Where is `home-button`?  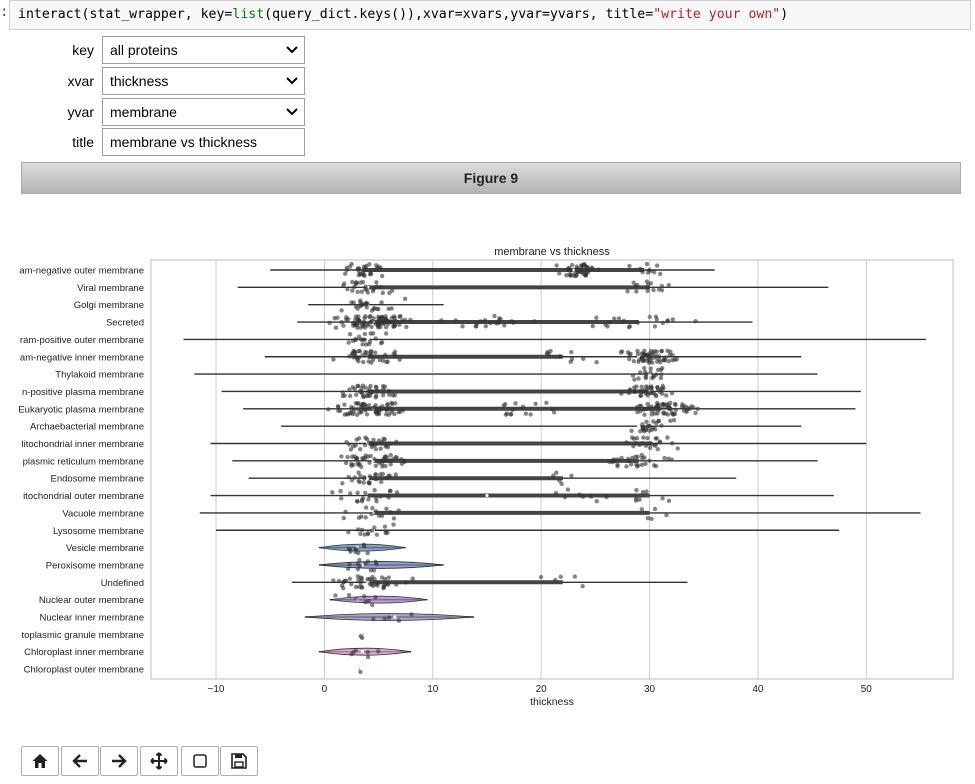 home-button is located at coordinates (40, 761).